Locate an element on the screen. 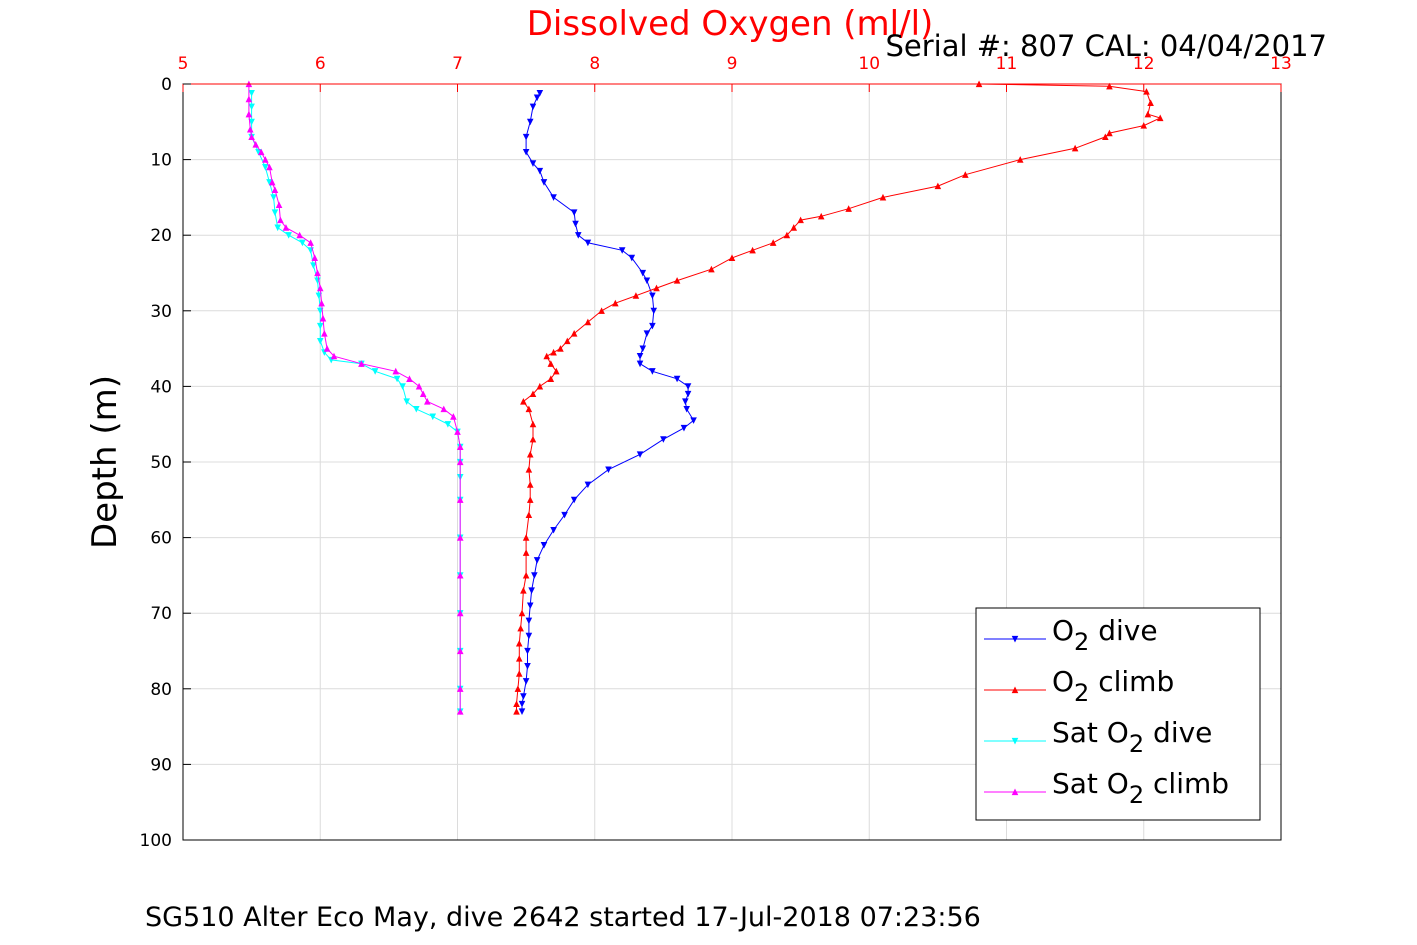 This screenshot has height=945, width=1417. x-tick-label: 10 is located at coordinates (869, 64).